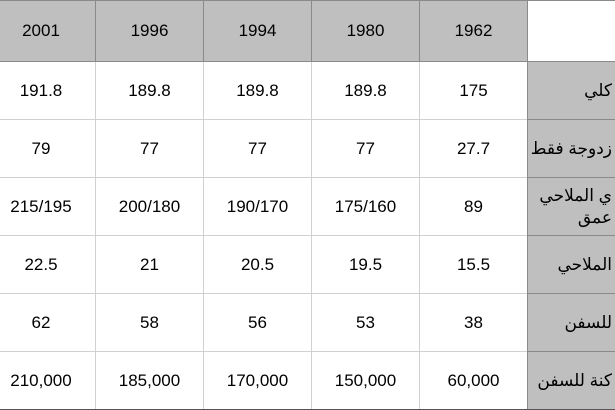 This screenshot has width=615, height=410. What do you see at coordinates (365, 380) in the screenshot?
I see `table-cell: 150,000` at bounding box center [365, 380].